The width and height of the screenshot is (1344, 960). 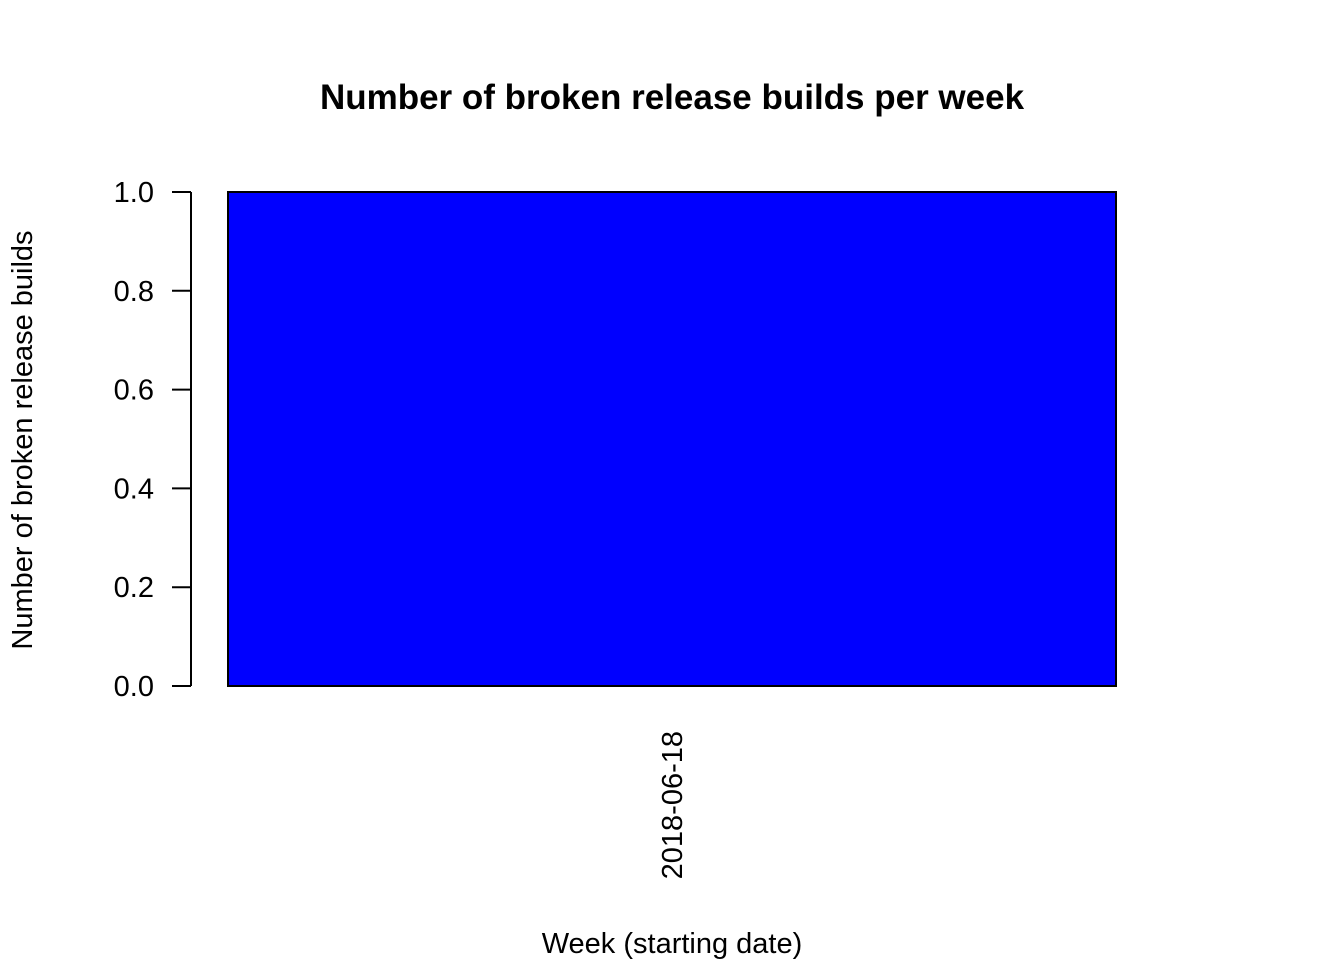 I want to click on x-tick-label: 2018-06-18, so click(x=673, y=805).